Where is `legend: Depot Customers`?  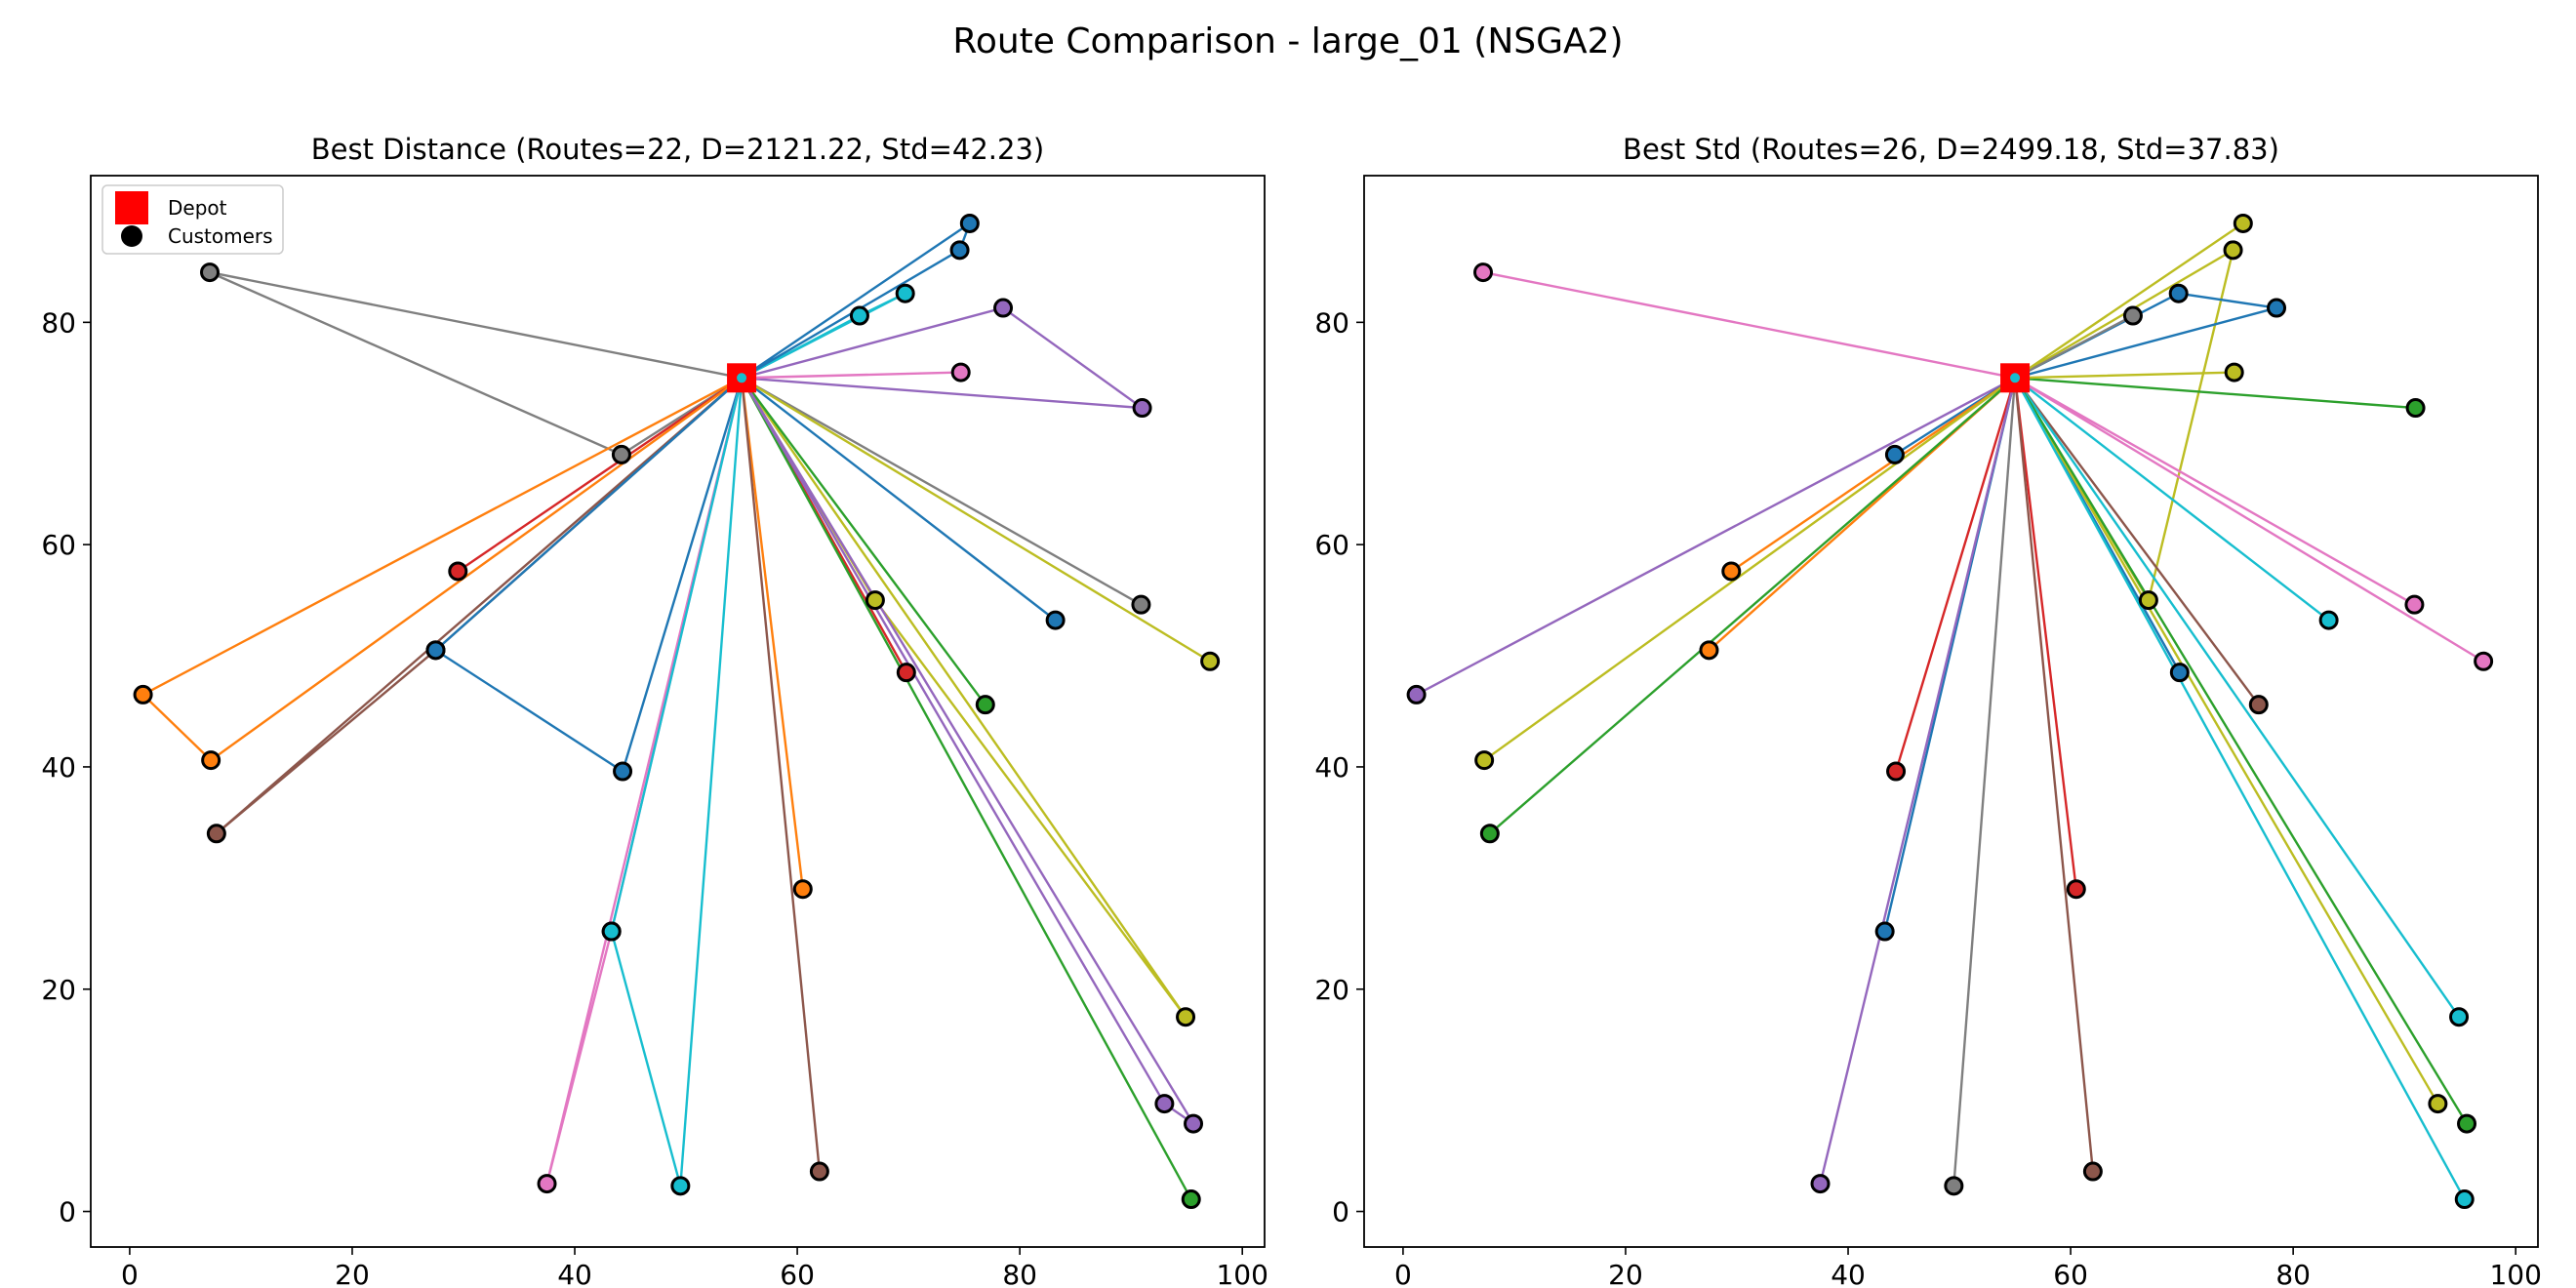
legend: Depot Customers is located at coordinates (192, 219).